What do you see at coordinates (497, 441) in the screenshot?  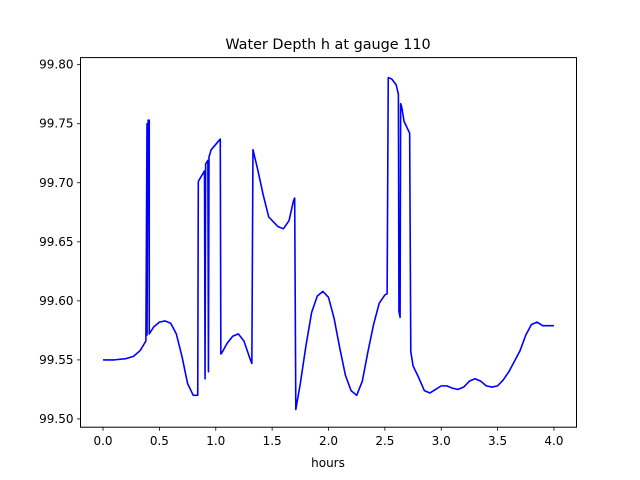 I see `x-tick-label: 3.5` at bounding box center [497, 441].